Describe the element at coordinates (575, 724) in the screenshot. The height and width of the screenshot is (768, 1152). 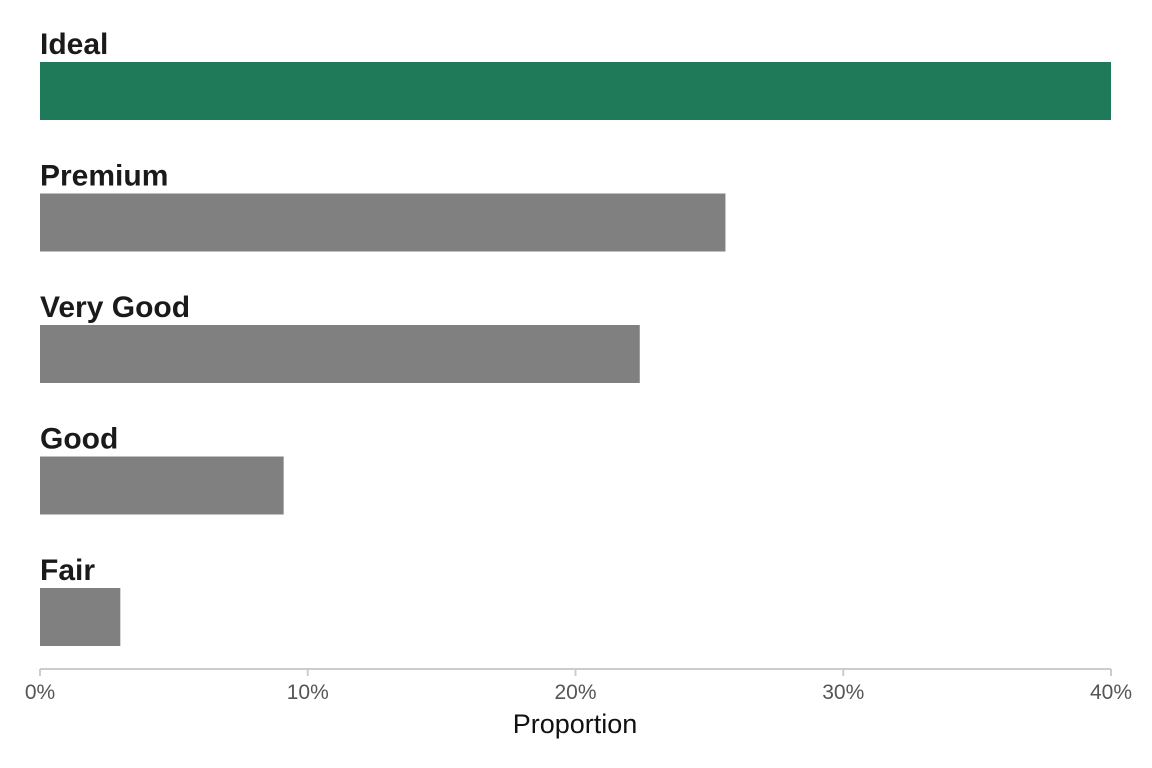
I see `x-axis-title: Proportion` at that location.